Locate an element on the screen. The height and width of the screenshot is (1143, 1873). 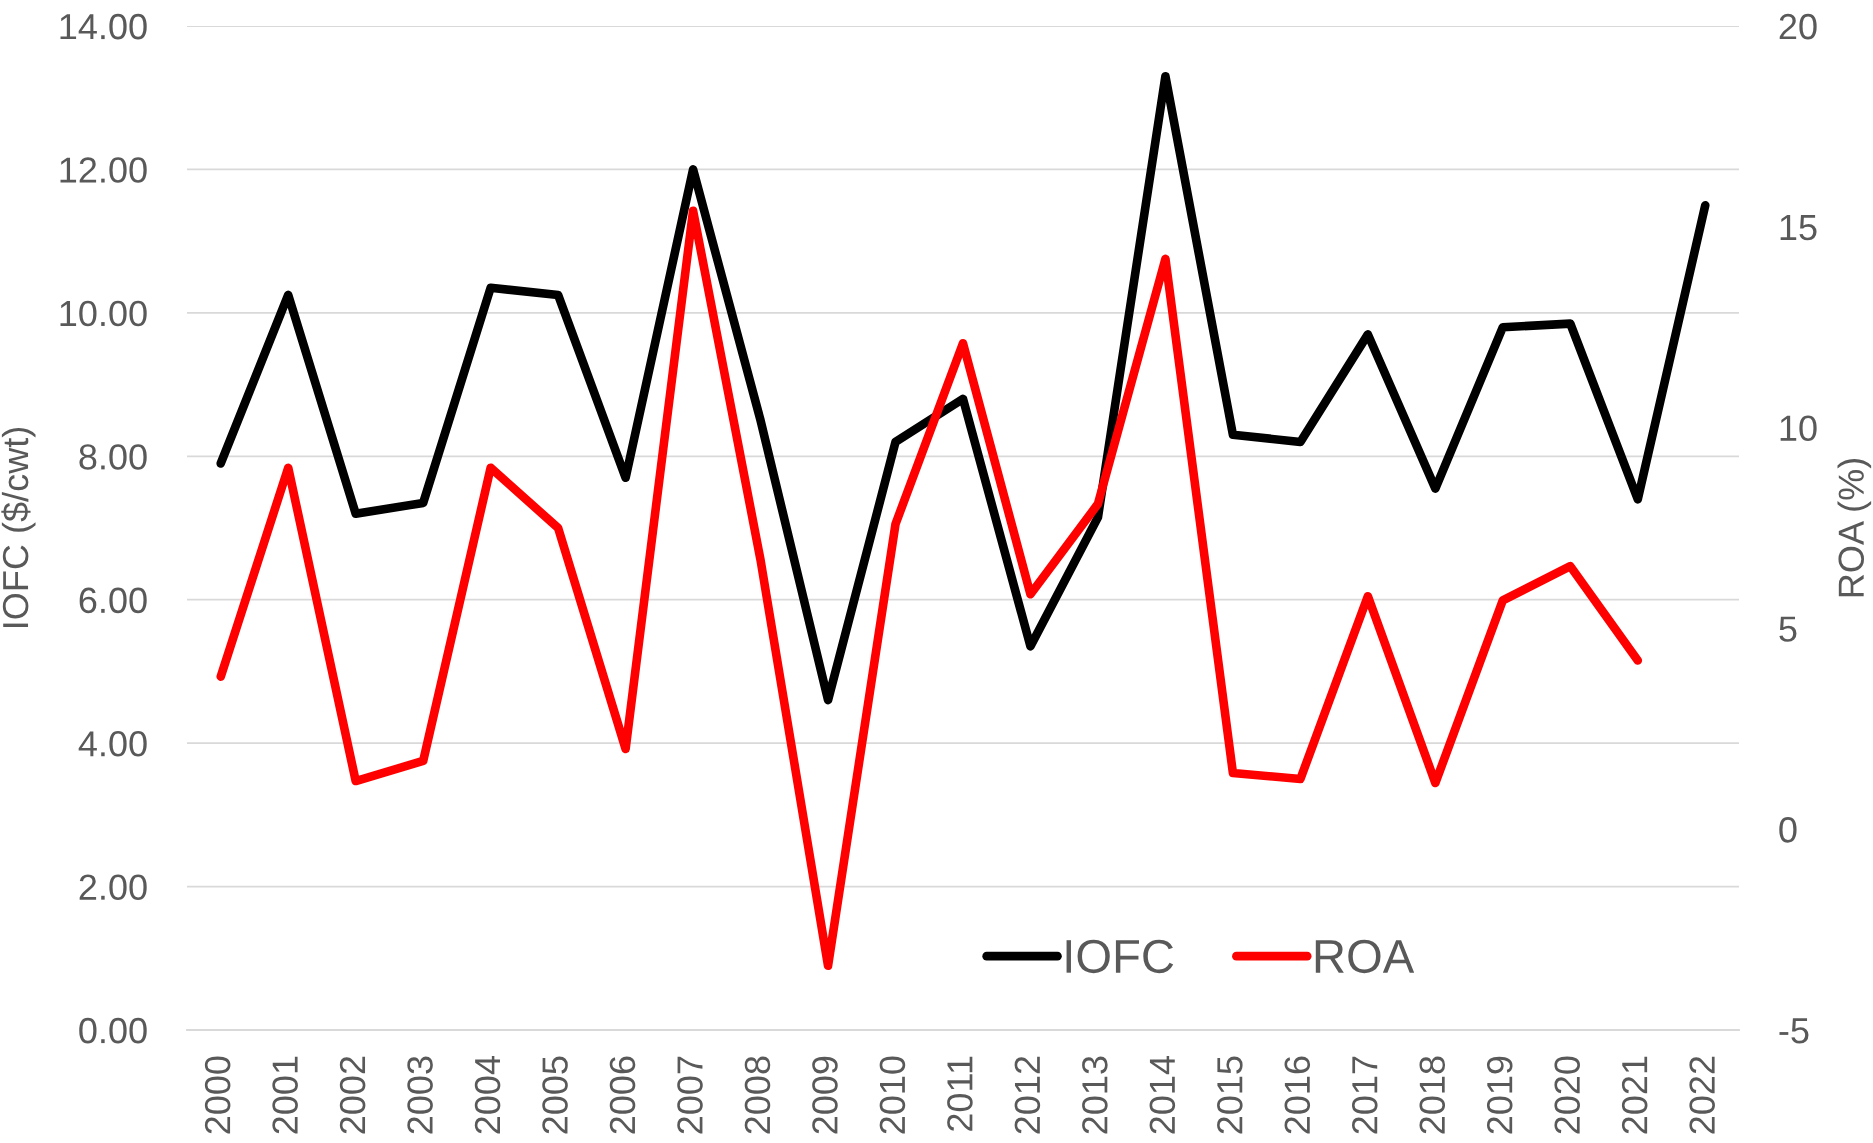
legend-label: IOFC is located at coordinates (1120, 956).